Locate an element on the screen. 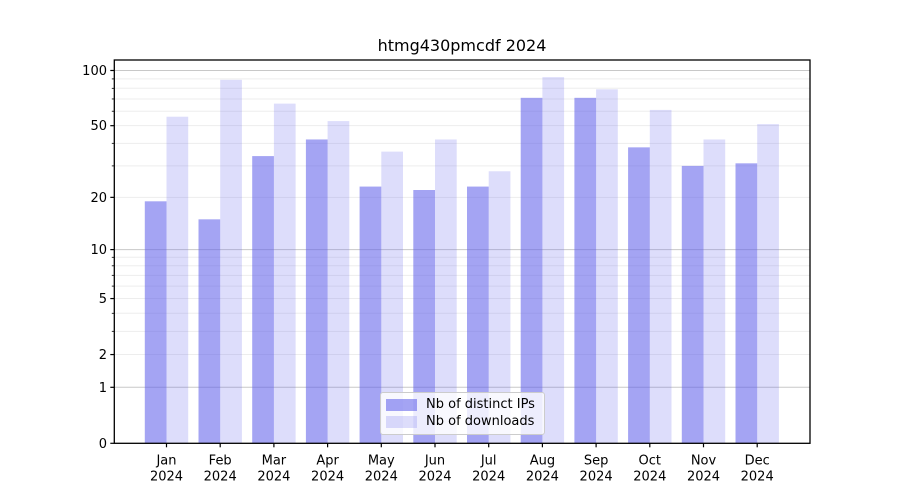  y-tick-label-0: 0 is located at coordinates (103, 444).